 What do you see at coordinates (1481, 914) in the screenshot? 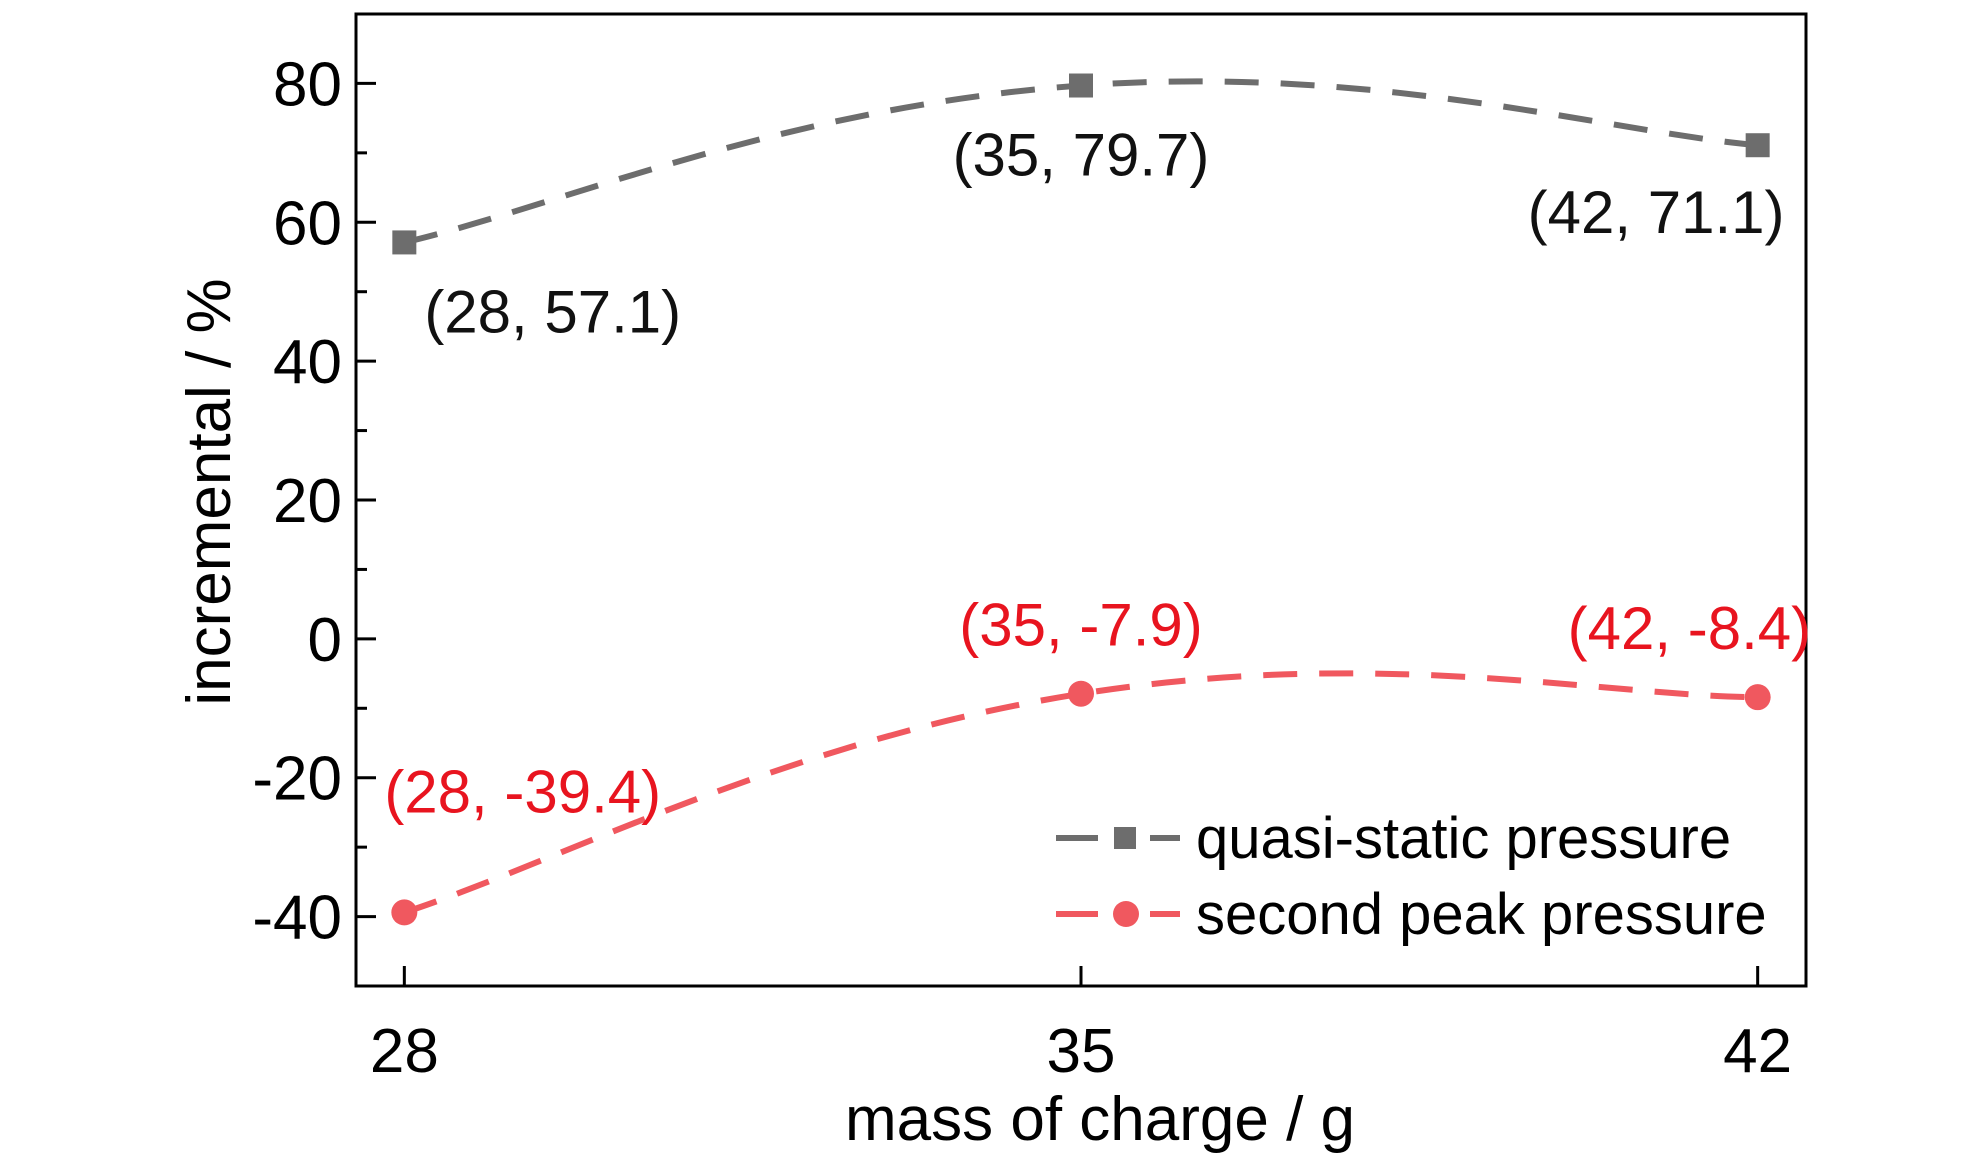
I see `legend-label: second peak pressure` at bounding box center [1481, 914].